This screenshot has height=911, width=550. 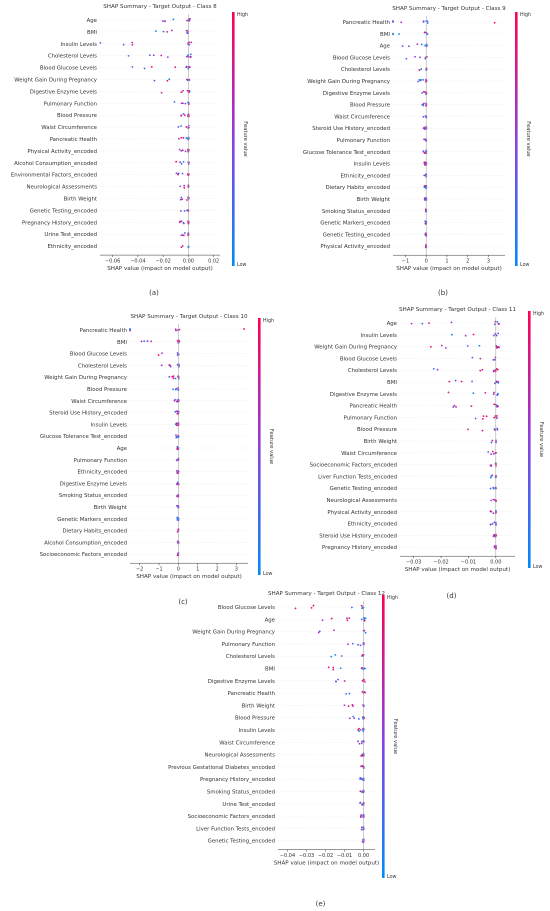 What do you see at coordinates (346, 153) in the screenshot?
I see `feature-label-glucose-tolerance-test-encoded: Glucose Tolerance Test_encoded` at bounding box center [346, 153].